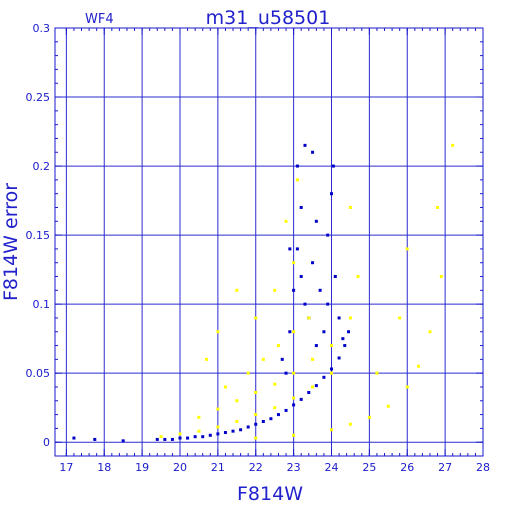 The image size is (512, 512). I want to click on x-tick-label: 19, so click(142, 467).